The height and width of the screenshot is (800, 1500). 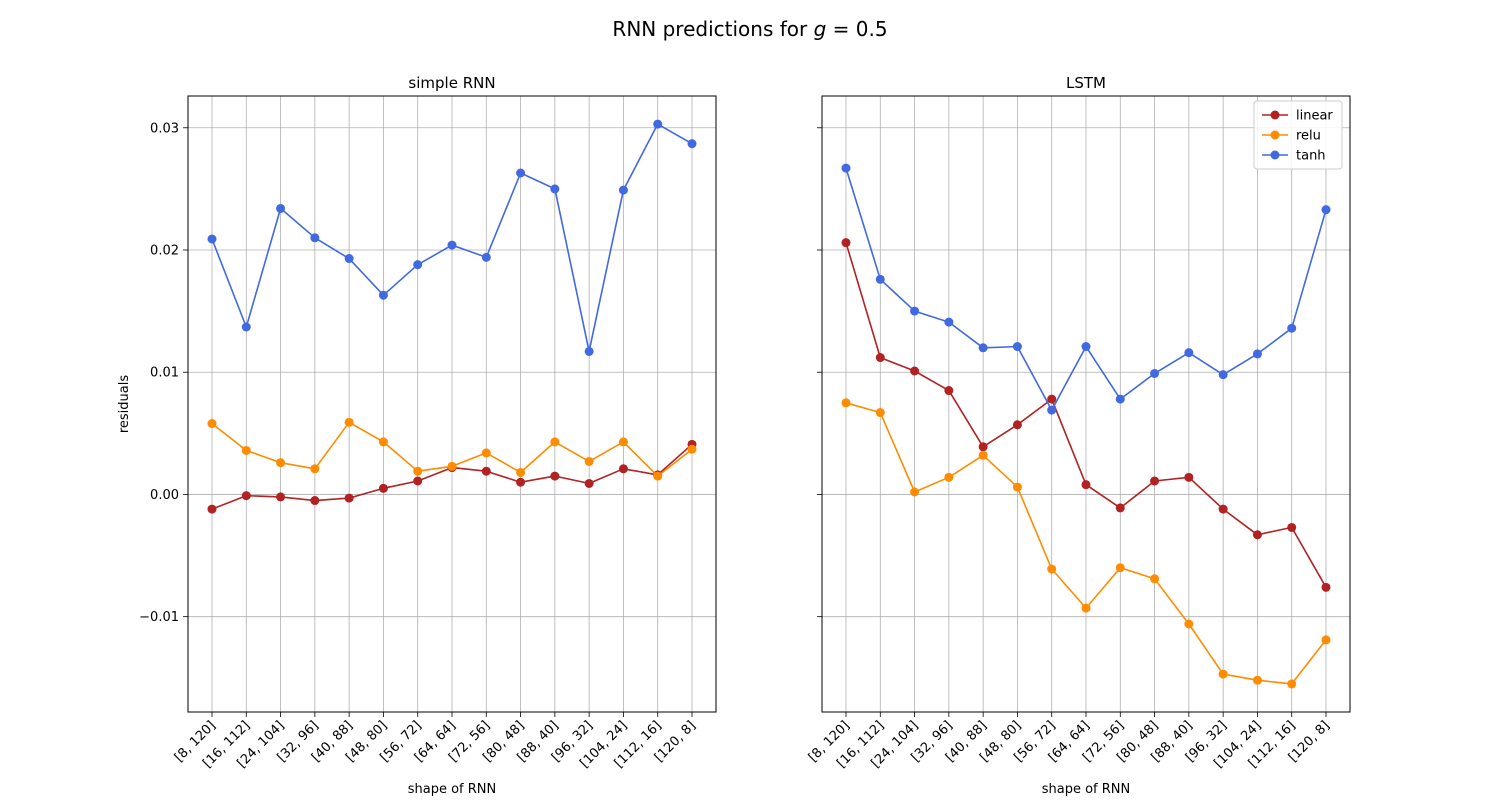 I want to click on simple-rnn-title: simple RNN, so click(x=451, y=83).